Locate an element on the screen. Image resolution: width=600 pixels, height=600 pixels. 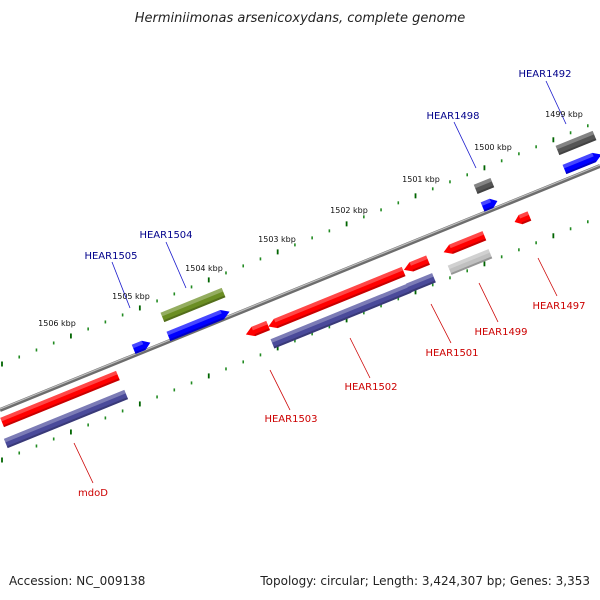
feature-HEAR1504-gene is located at coordinates (193, 305).